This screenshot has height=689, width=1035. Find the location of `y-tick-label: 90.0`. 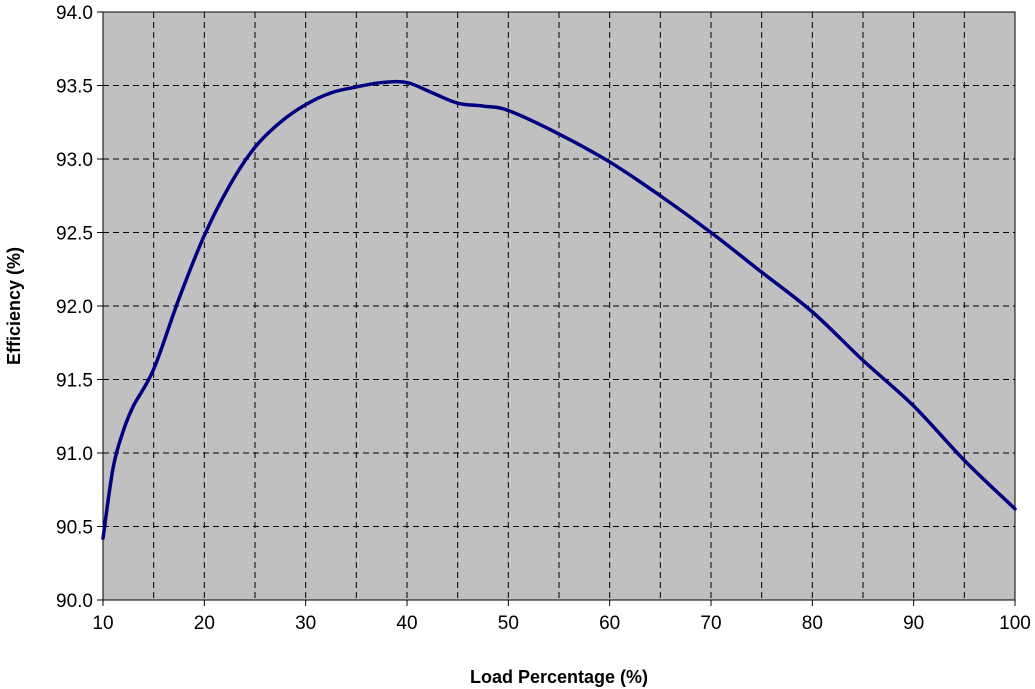

y-tick-label: 90.0 is located at coordinates (74, 601).